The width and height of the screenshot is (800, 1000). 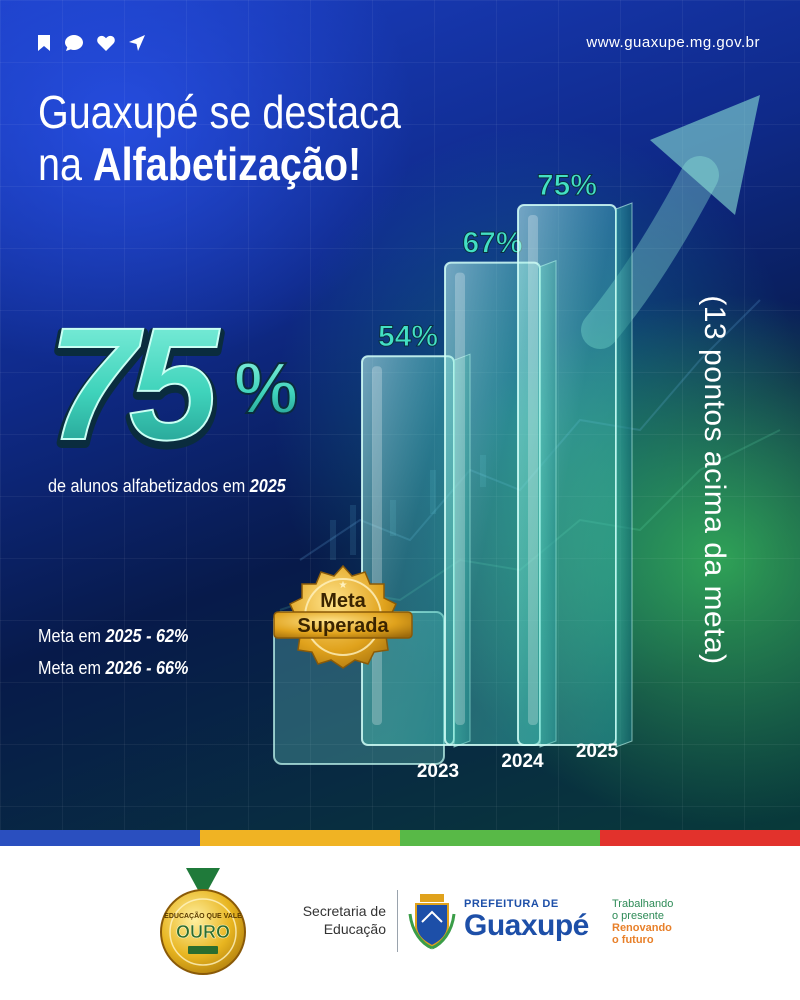 What do you see at coordinates (266, 389) in the screenshot?
I see `highlight-percent-sign: %` at bounding box center [266, 389].